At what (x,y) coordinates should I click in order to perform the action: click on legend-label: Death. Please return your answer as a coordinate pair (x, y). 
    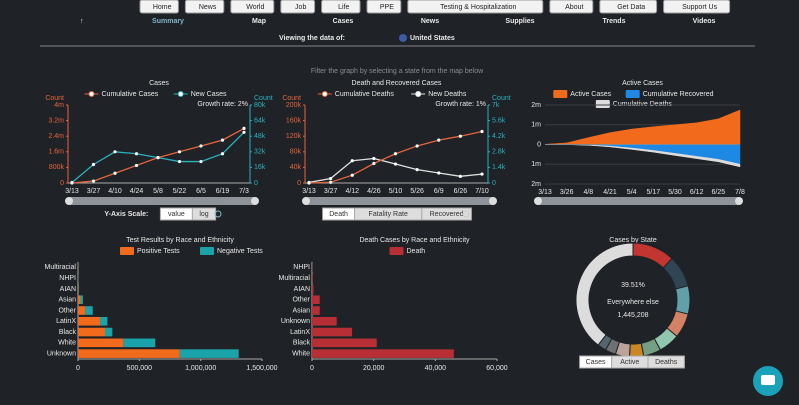
    Looking at the image, I should click on (416, 251).